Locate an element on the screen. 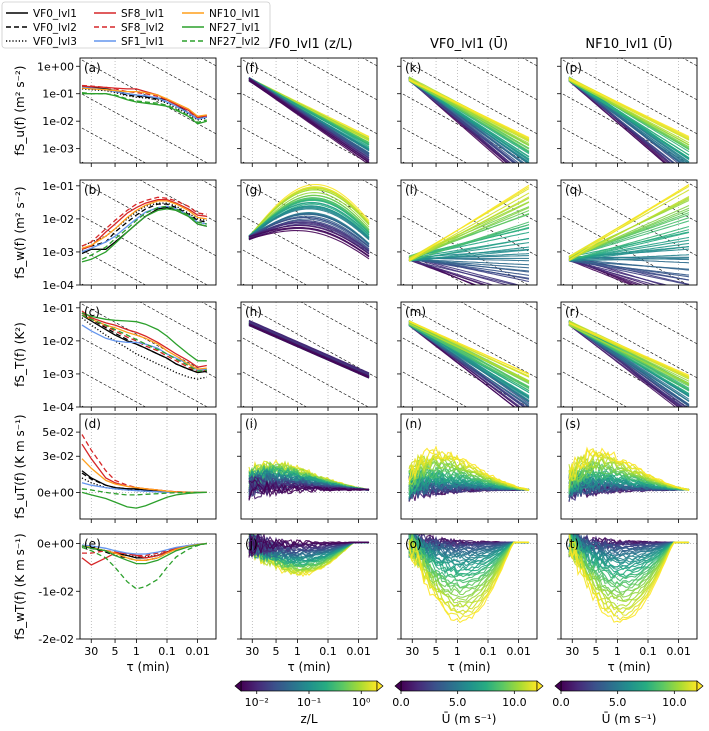 This screenshot has width=709, height=731. series-line-NF27_lvl2 is located at coordinates (144, 566).